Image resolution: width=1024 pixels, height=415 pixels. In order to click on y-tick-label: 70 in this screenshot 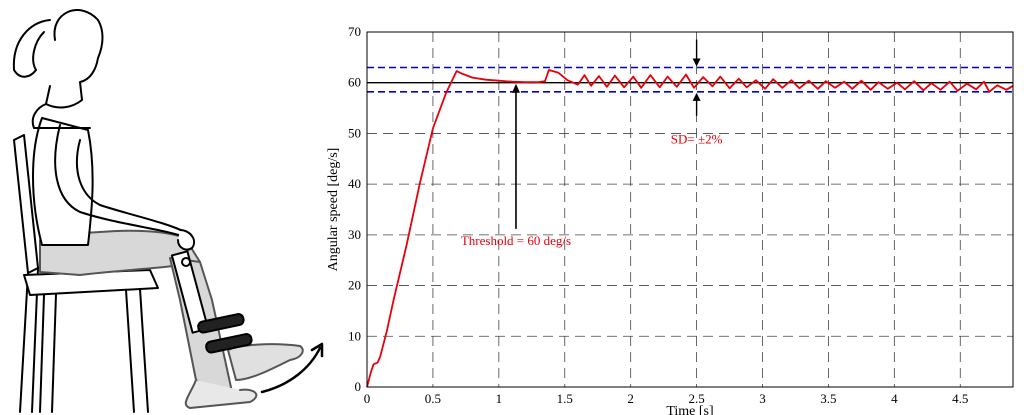, I will do `click(354, 31)`.